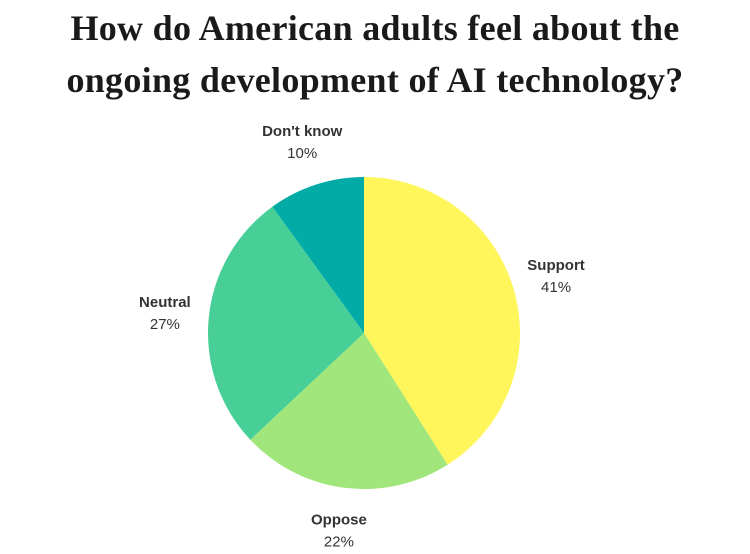 Image resolution: width=750 pixels, height=554 pixels. I want to click on slice-label: Neutral, so click(165, 302).